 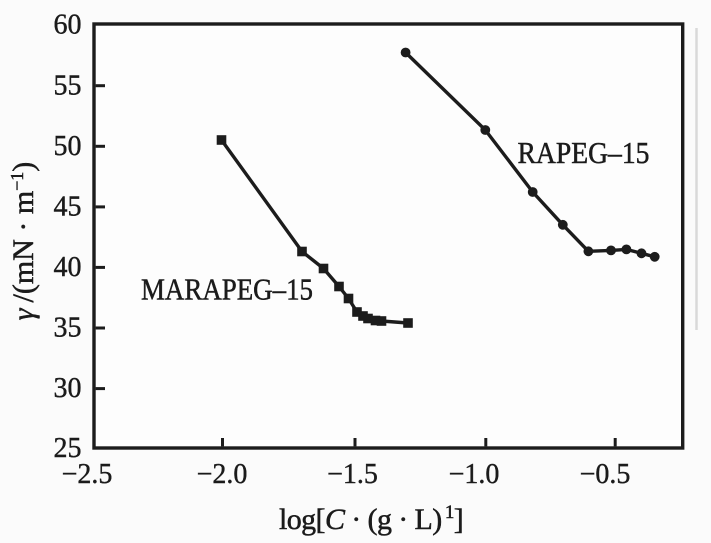 What do you see at coordinates (352, 474) in the screenshot?
I see `svg-text: −1.5` at bounding box center [352, 474].